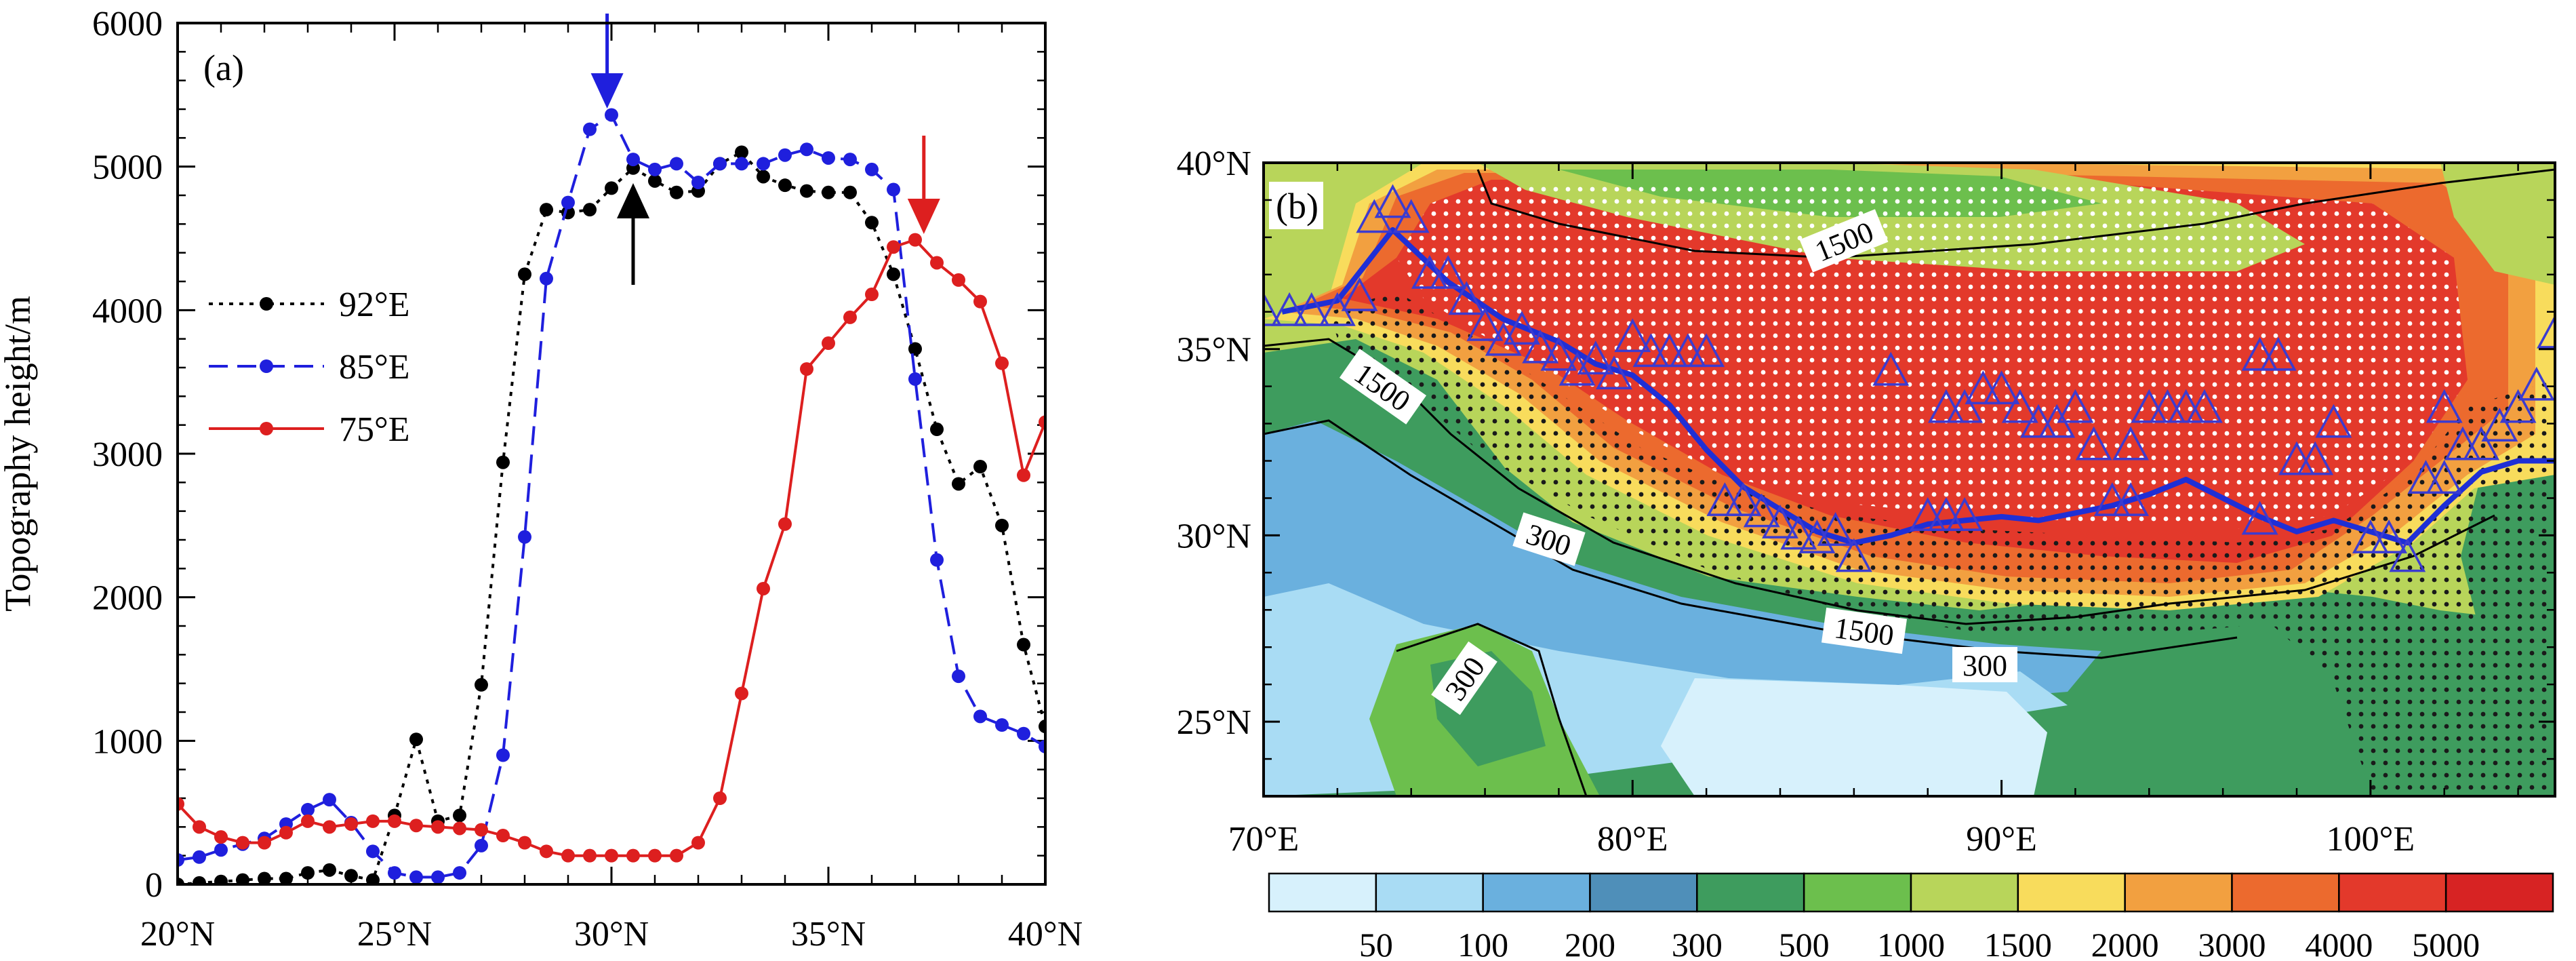 The height and width of the screenshot is (961, 2576). Describe the element at coordinates (127, 741) in the screenshot. I see `a-y-tick-label: 1000` at that location.